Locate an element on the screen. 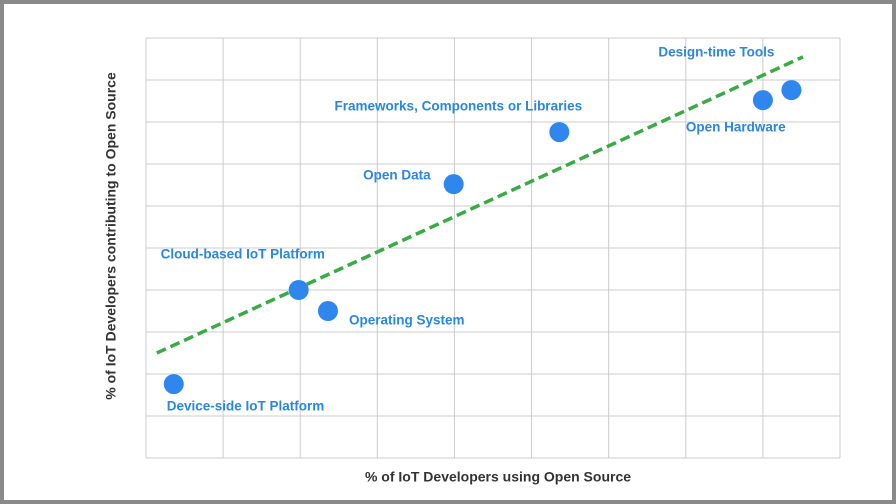 The image size is (896, 504). point-label: Open Data is located at coordinates (397, 175).